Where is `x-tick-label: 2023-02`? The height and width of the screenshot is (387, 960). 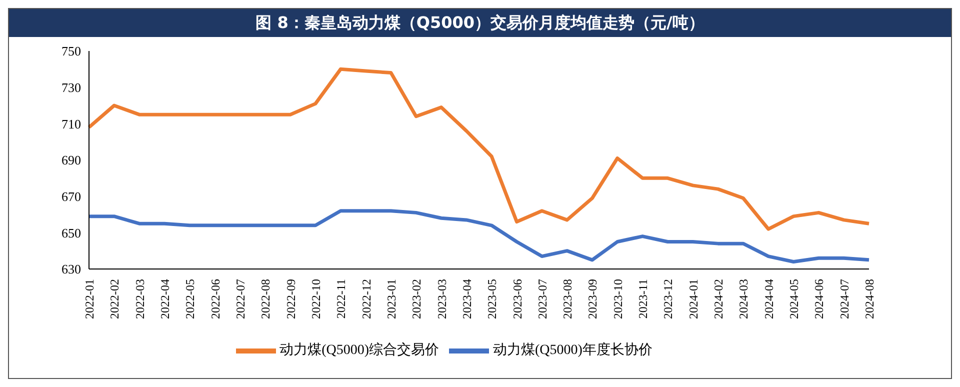 x-tick-label: 2023-02 is located at coordinates (417, 299).